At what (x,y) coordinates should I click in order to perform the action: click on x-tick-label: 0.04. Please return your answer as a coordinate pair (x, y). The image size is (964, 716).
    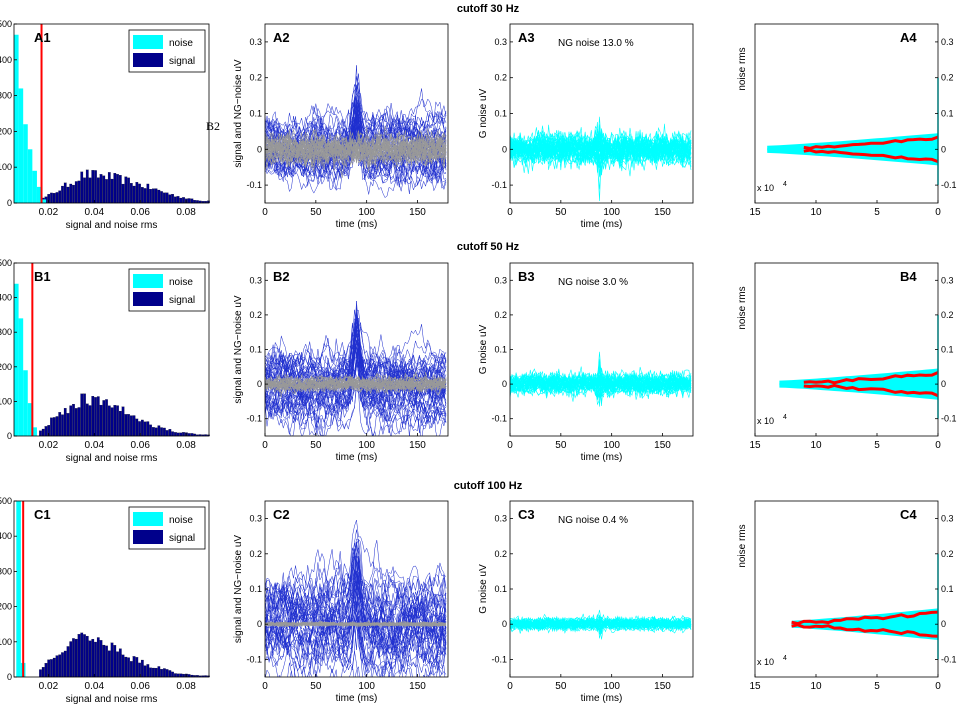
    Looking at the image, I should click on (95, 686).